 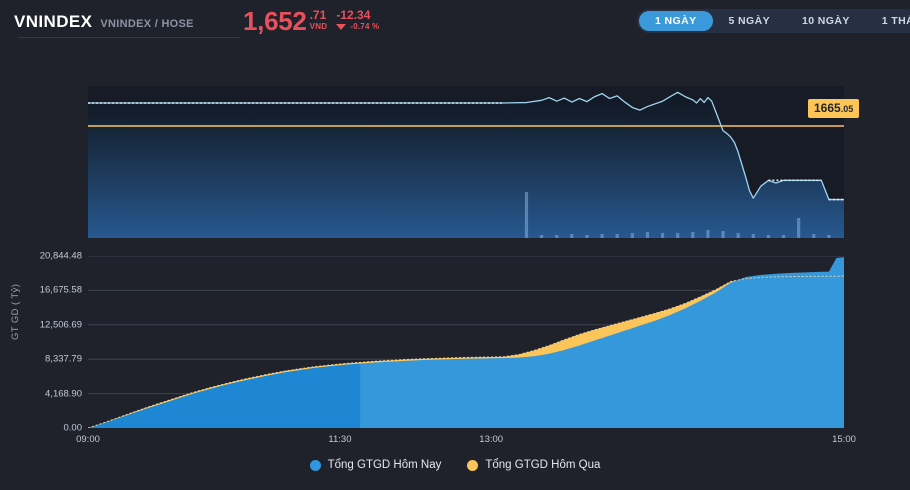 I want to click on percent-row: -0.74 %, so click(x=357, y=26).